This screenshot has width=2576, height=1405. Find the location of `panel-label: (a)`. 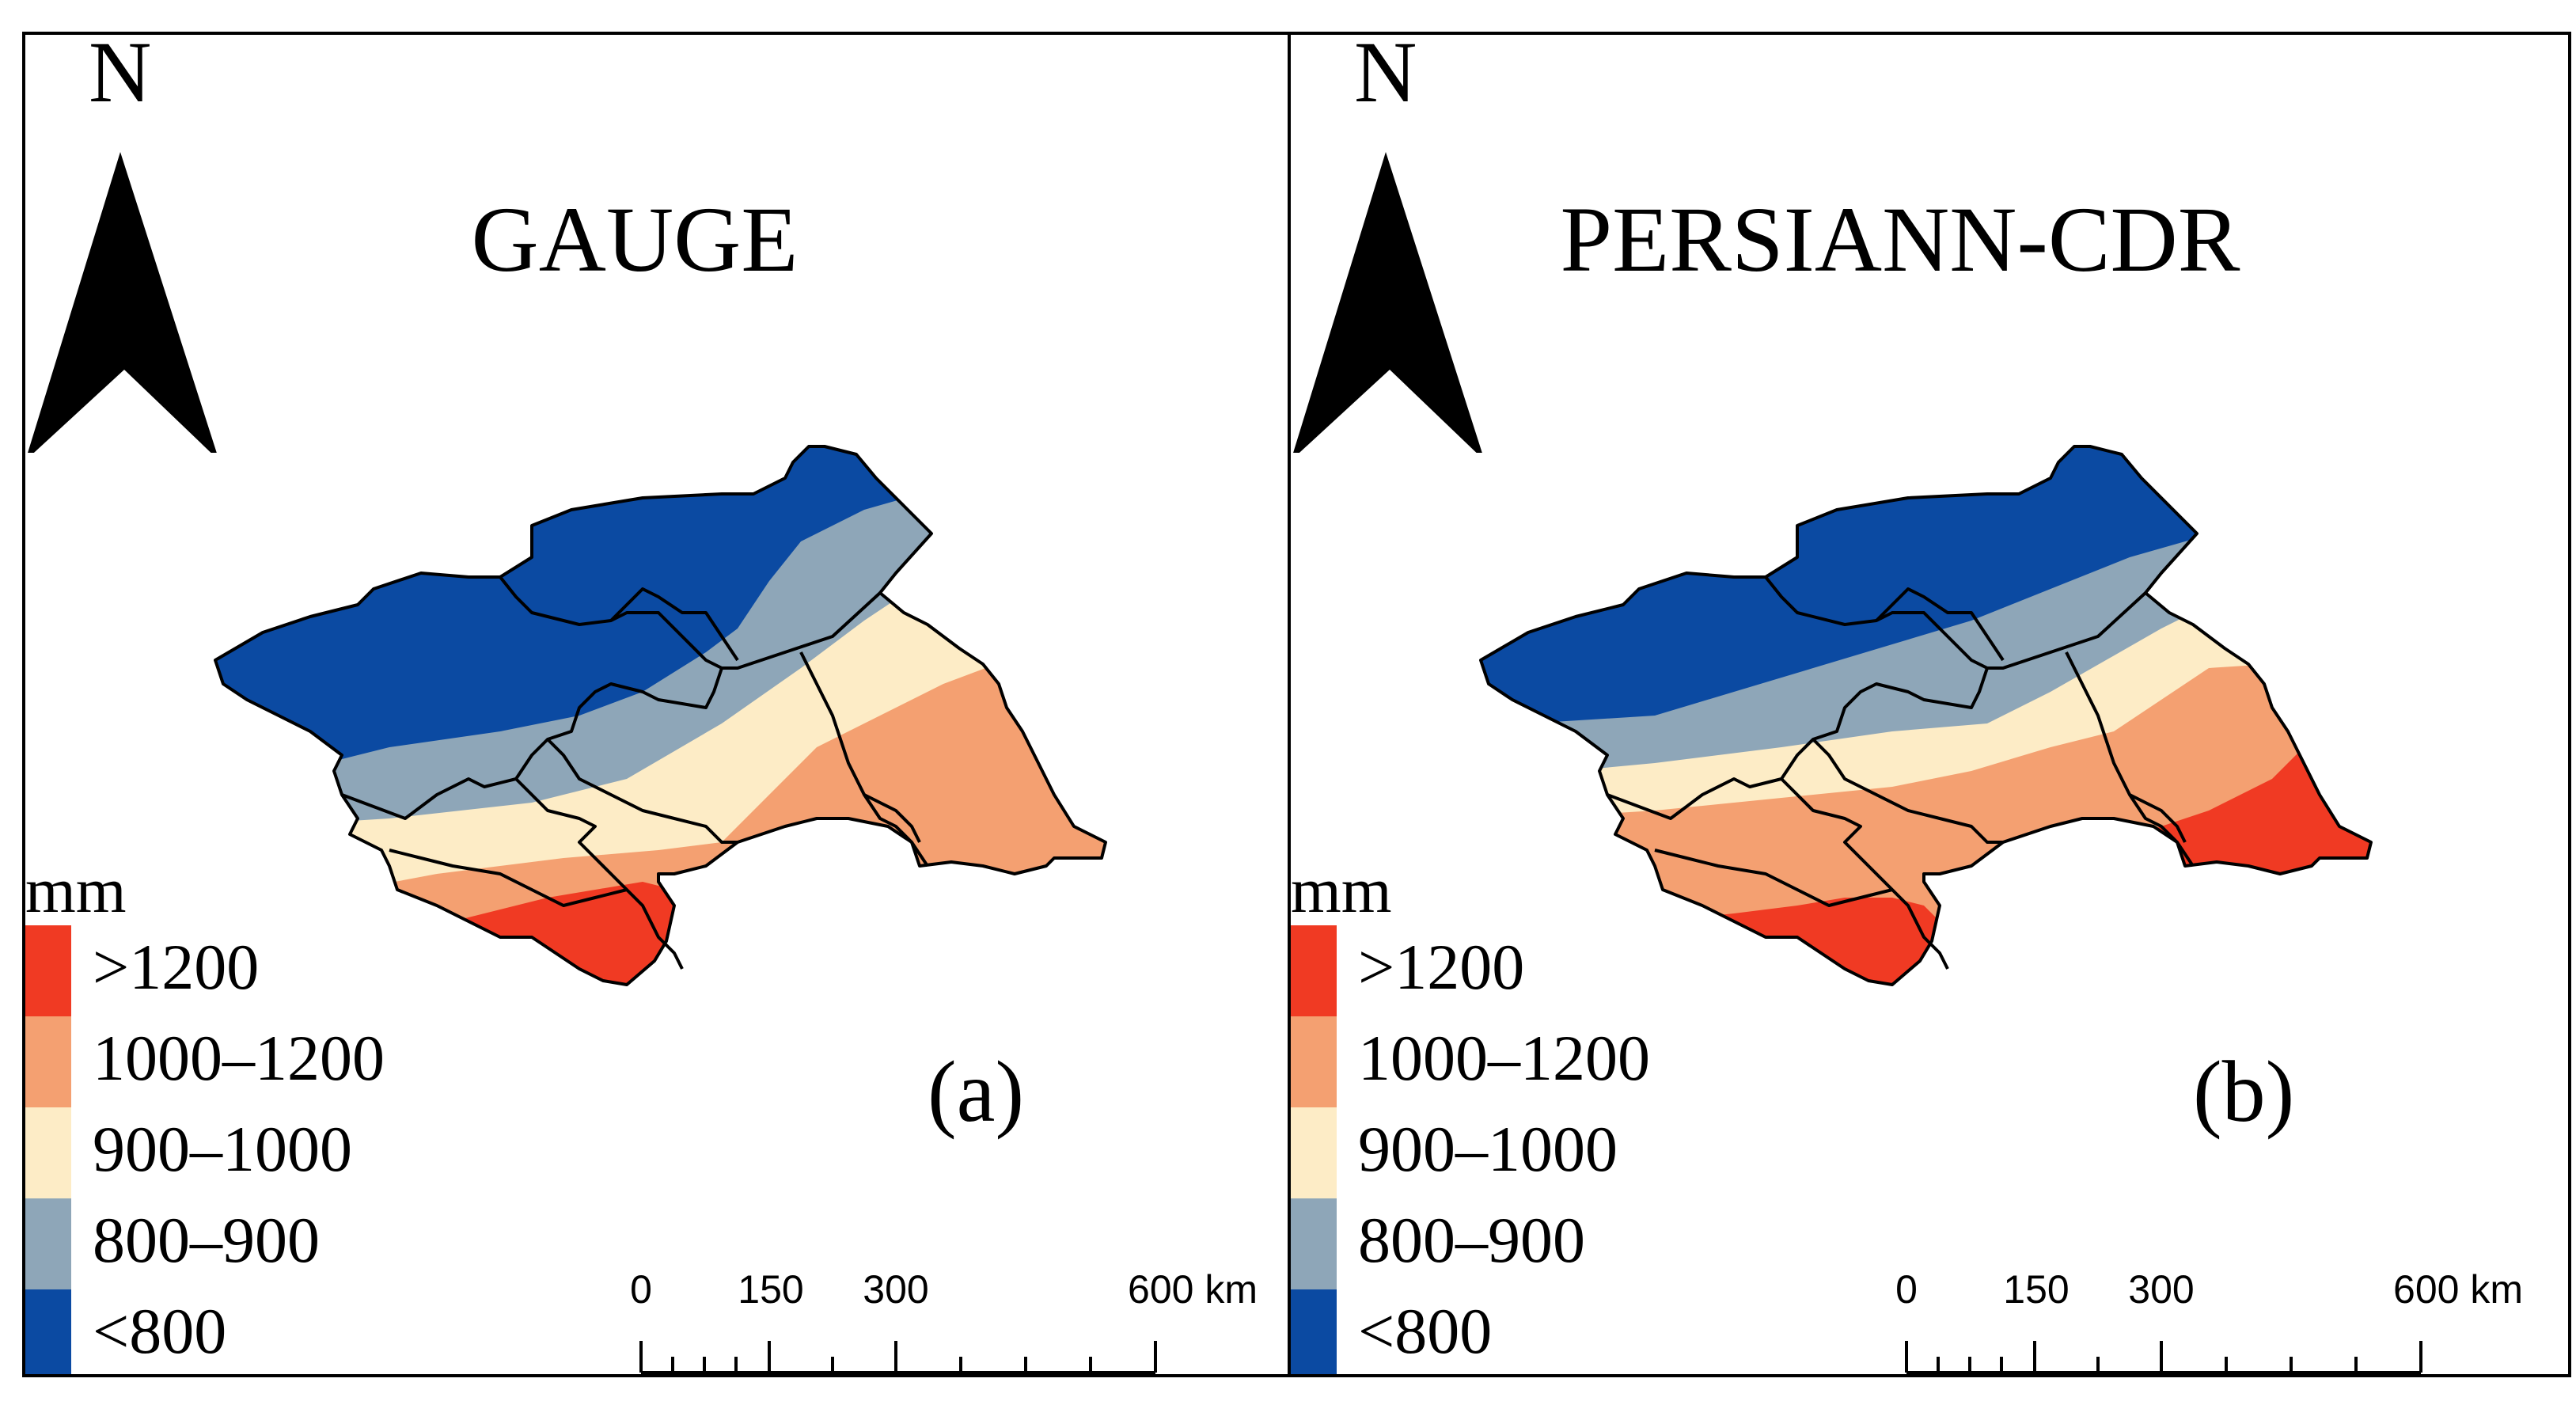

panel-label: (a) is located at coordinates (976, 1091).